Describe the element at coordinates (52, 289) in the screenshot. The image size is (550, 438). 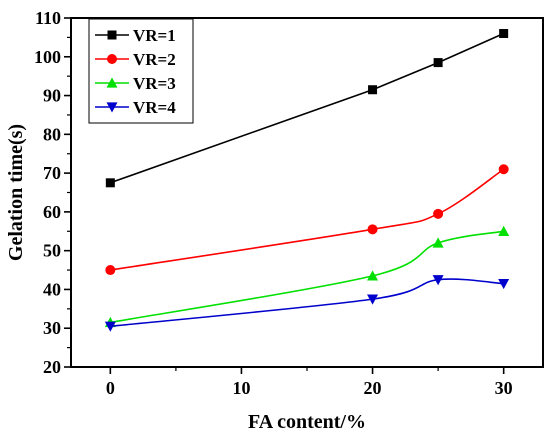
I see `y-tick-label: 40` at that location.